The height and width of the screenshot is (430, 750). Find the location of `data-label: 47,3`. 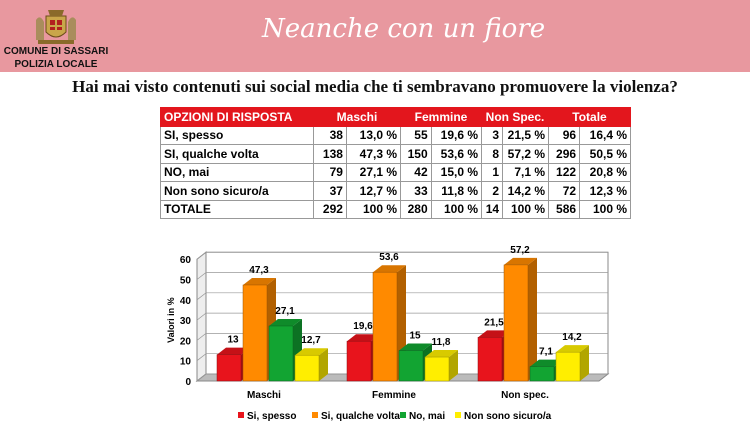

data-label: 47,3 is located at coordinates (259, 270).